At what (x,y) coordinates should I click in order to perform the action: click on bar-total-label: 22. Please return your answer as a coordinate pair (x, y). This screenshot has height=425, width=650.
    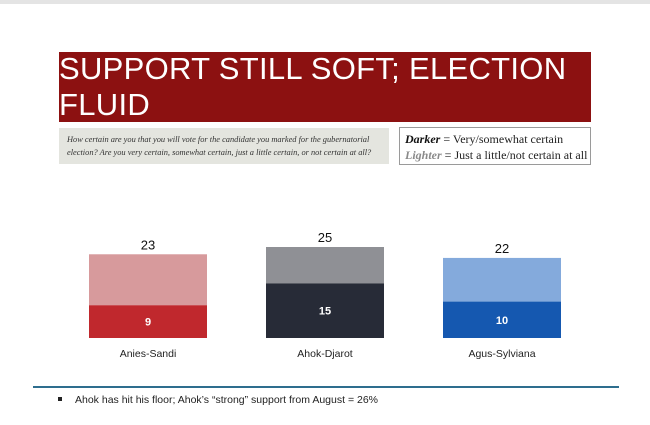
    Looking at the image, I should click on (502, 248).